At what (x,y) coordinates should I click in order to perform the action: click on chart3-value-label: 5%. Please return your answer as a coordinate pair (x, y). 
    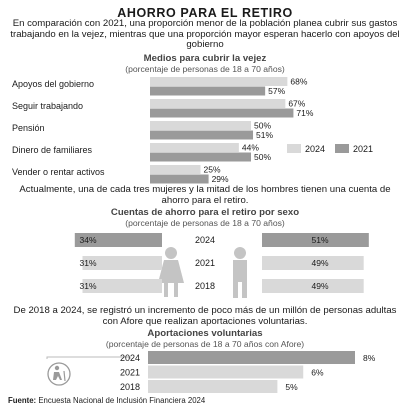
    Looking at the image, I should click on (291, 387).